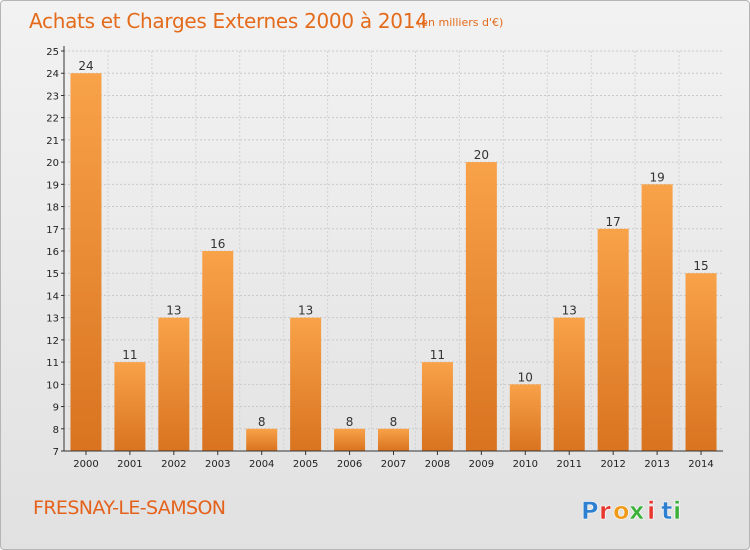 Image resolution: width=750 pixels, height=550 pixels. I want to click on y-tick-label: 15, so click(52, 274).